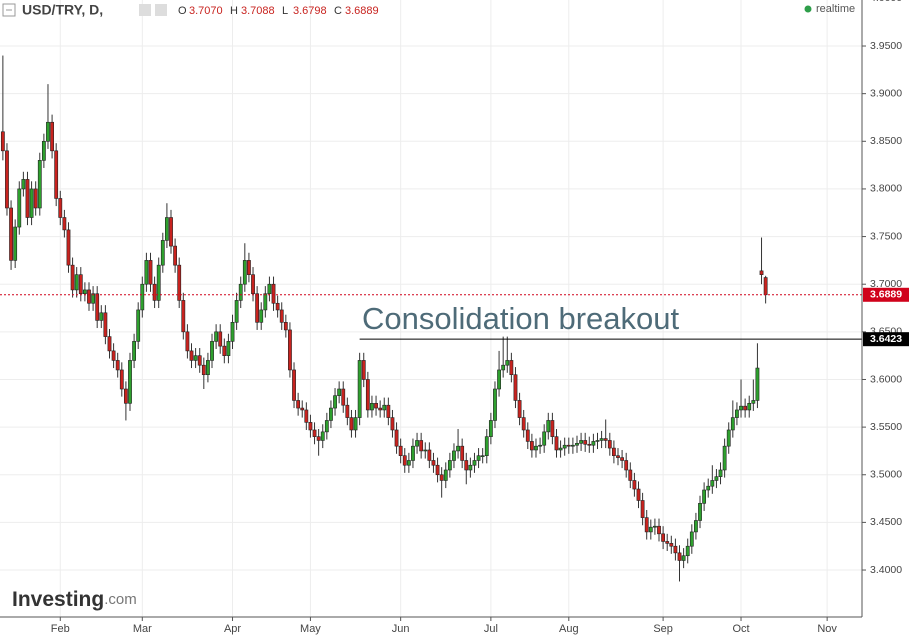 Image resolution: width=909 pixels, height=639 pixels. What do you see at coordinates (62, 10) in the screenshot?
I see `symbol-title: USD/TRY, D,` at bounding box center [62, 10].